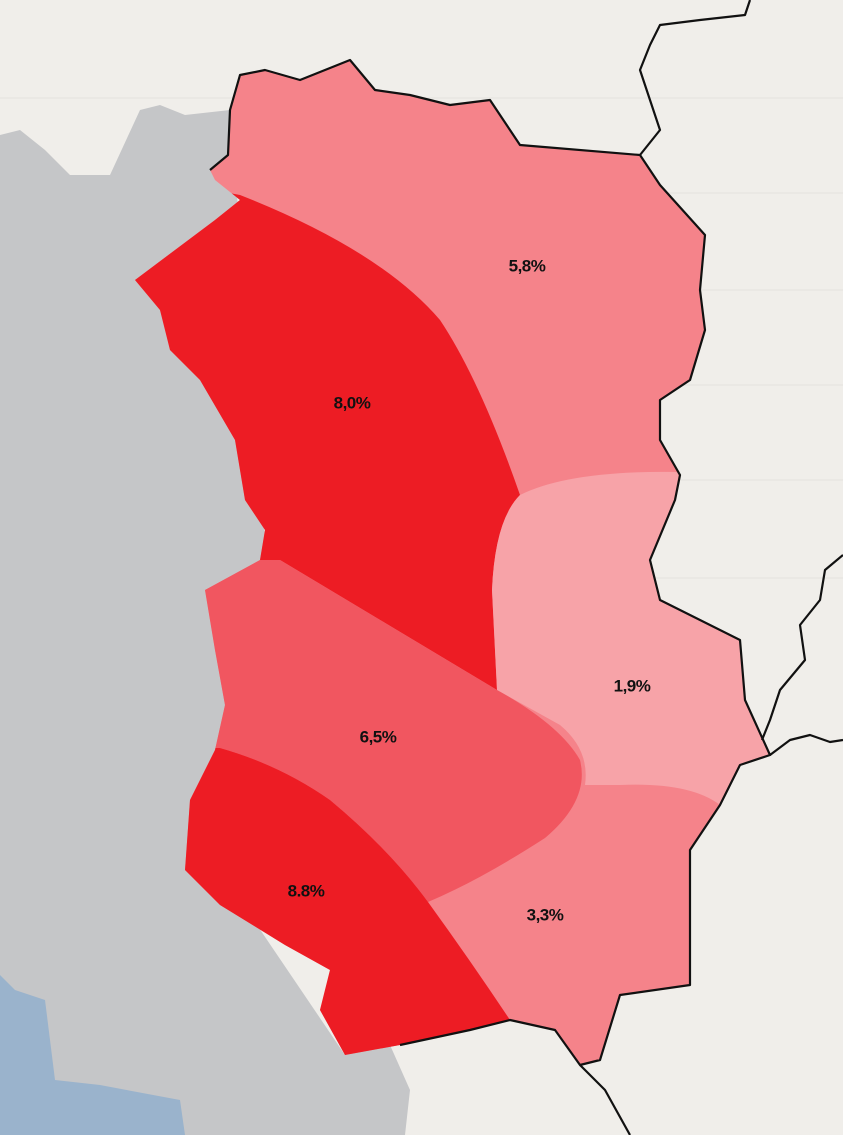  I want to click on region-label: 6,5%, so click(378, 736).